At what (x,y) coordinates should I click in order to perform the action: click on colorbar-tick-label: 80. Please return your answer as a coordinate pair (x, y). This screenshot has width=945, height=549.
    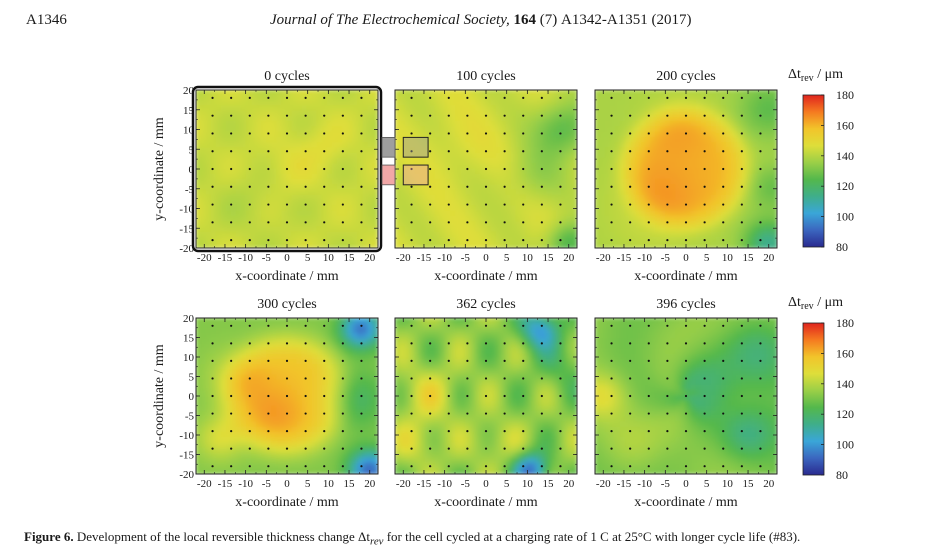
    Looking at the image, I should click on (842, 247).